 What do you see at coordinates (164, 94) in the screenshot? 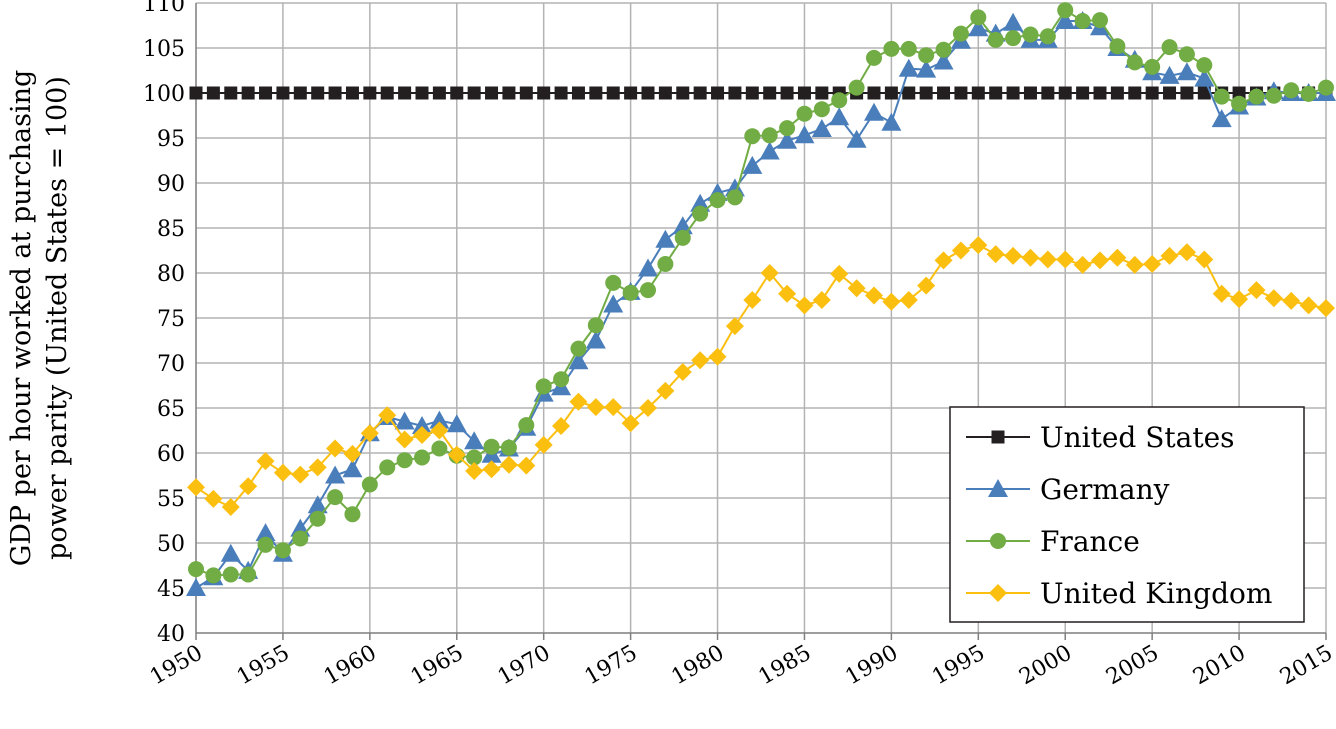
I see `y-tick-label: 100` at bounding box center [164, 94].